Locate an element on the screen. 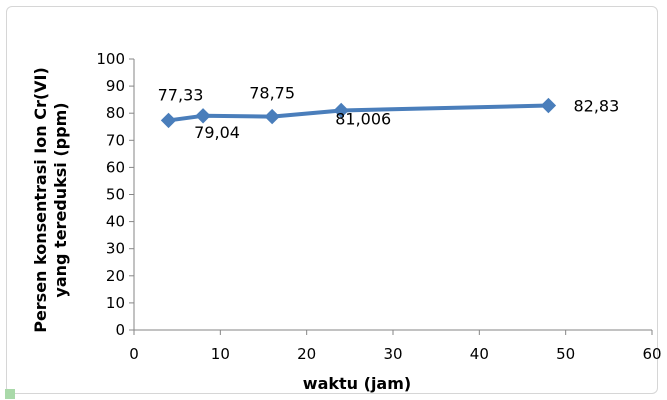 This screenshot has width=667, height=400. corner-mark is located at coordinates (10, 394).